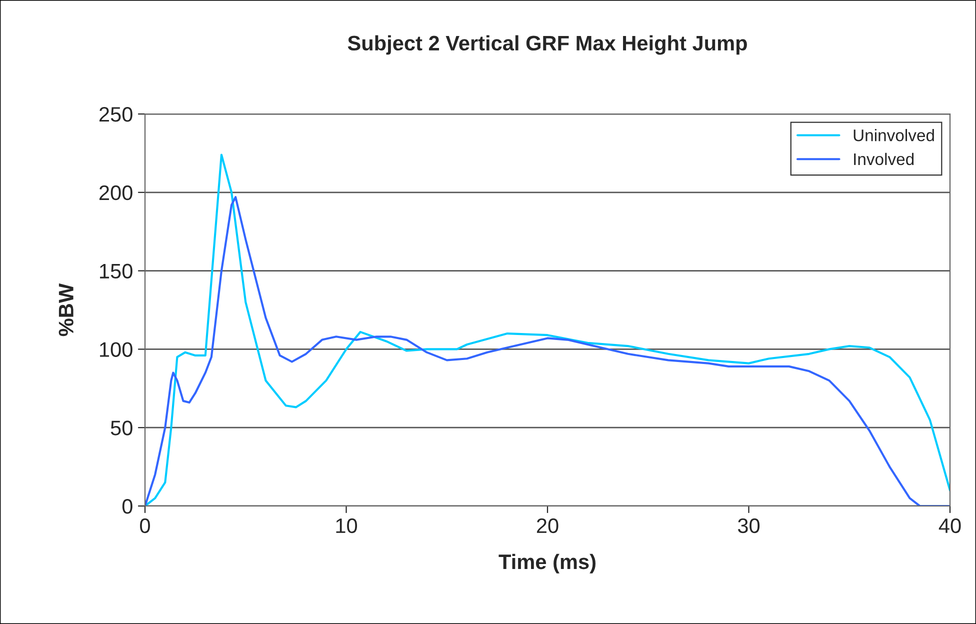 The image size is (976, 624). I want to click on legend-label: Involved, so click(884, 159).